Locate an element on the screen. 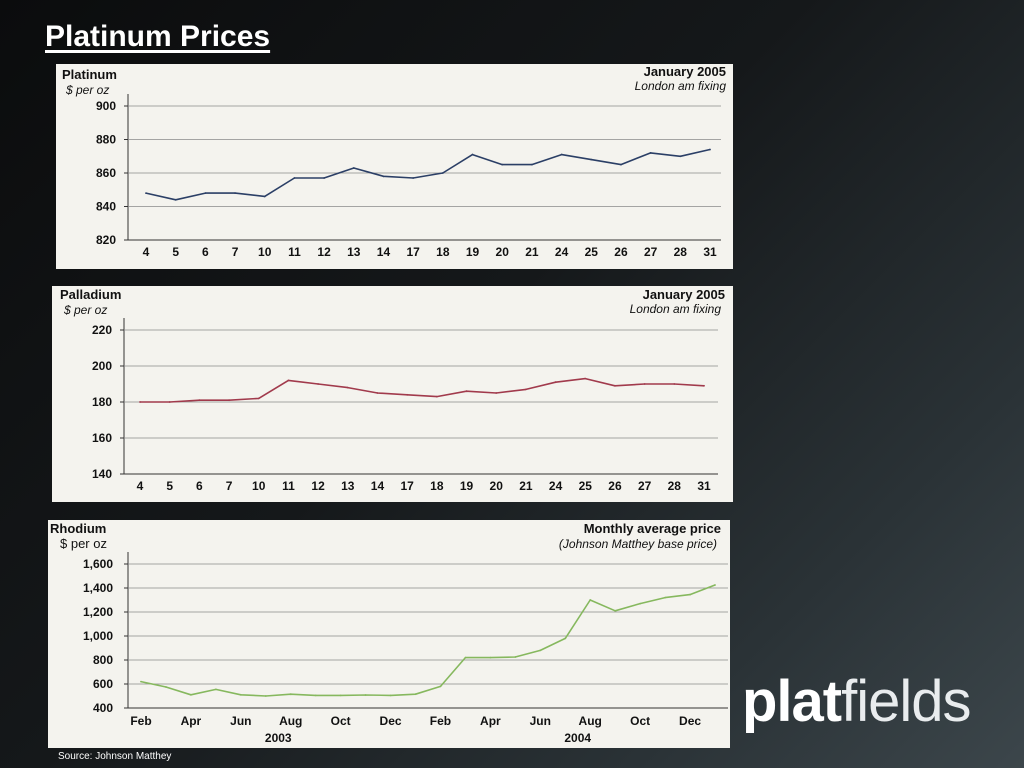  x-tick-label: Jun is located at coordinates (240, 721).